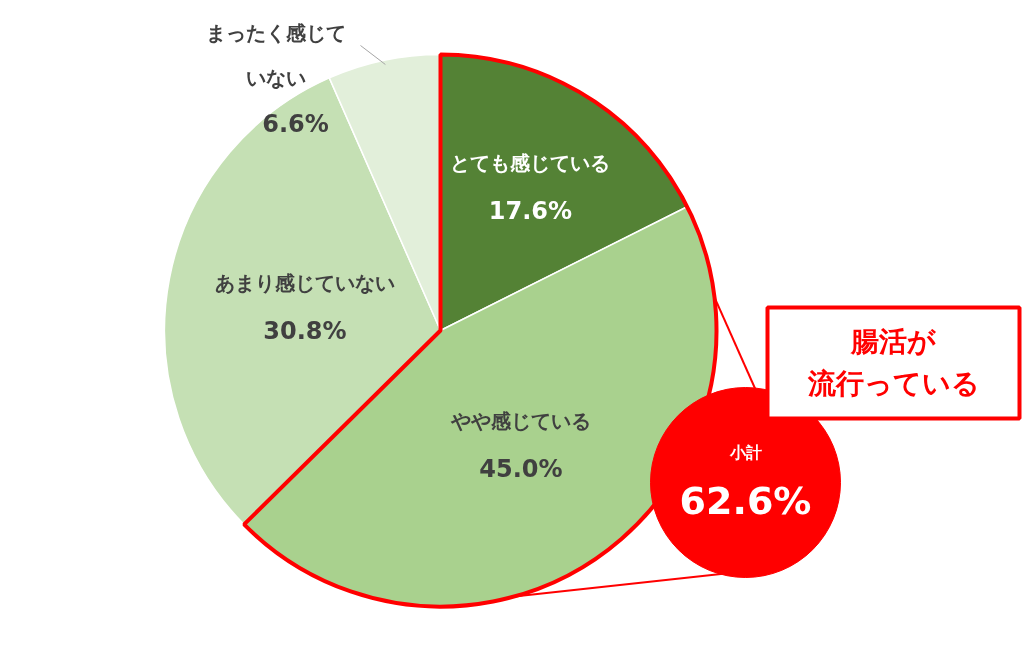 The height and width of the screenshot is (662, 1024). What do you see at coordinates (745, 452) in the screenshot?
I see `text: 小計` at bounding box center [745, 452].